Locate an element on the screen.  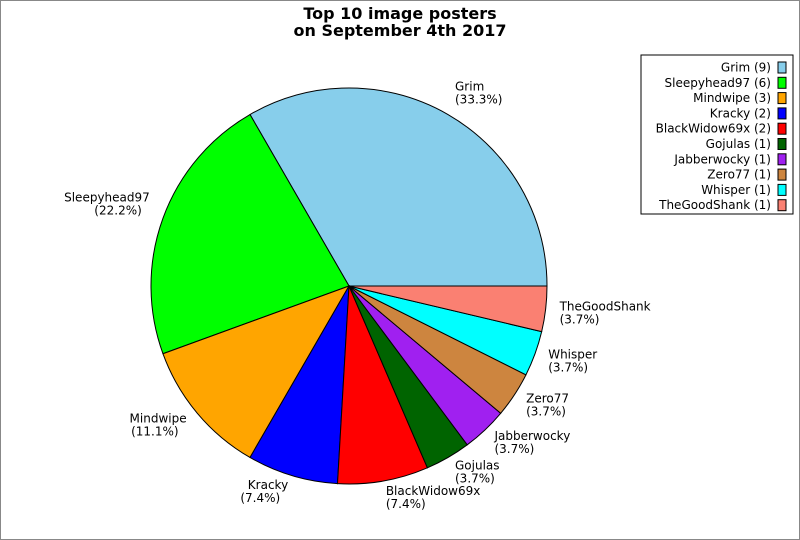
legend-entry: Zero77 (1) is located at coordinates (739, 175).